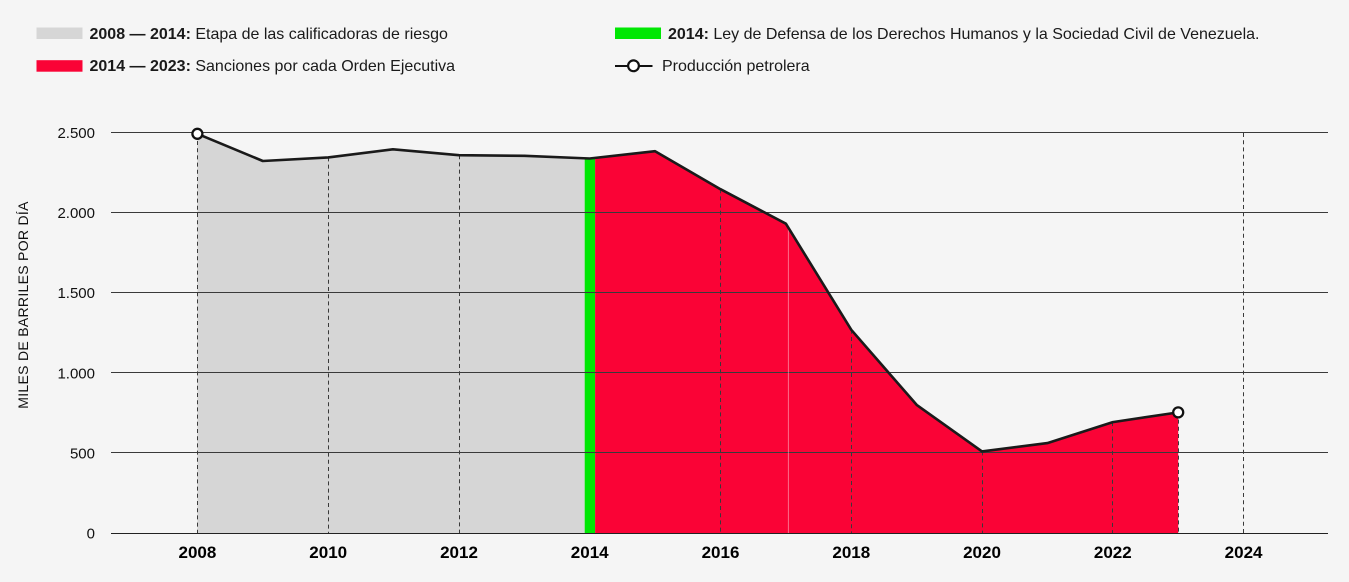  Describe the element at coordinates (76, 373) in the screenshot. I see `svg-text: 1.000` at that location.